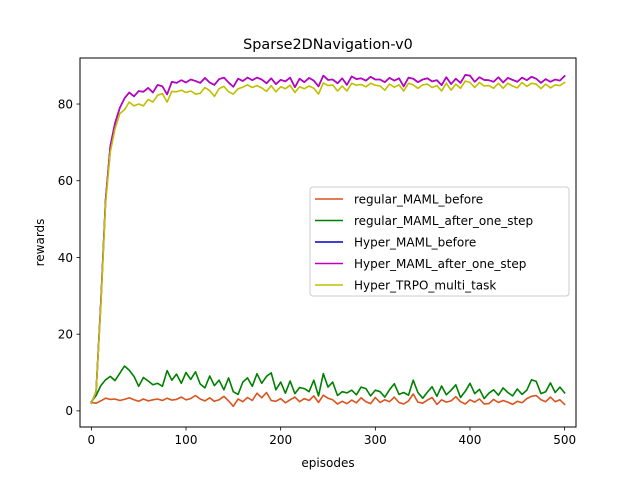 The height and width of the screenshot is (480, 640). I want to click on legend-entry-hyper-trpo-multi-task-label: Hyper_TRPO_multi_task, so click(425, 285).